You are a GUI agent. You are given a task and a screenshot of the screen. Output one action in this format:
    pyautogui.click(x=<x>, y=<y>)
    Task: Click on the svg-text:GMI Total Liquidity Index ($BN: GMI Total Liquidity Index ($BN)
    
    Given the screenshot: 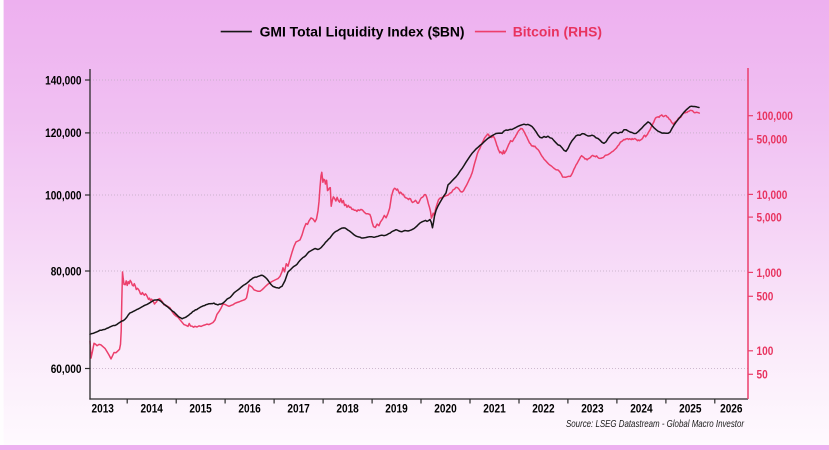 What is the action you would take?
    pyautogui.click(x=362, y=32)
    